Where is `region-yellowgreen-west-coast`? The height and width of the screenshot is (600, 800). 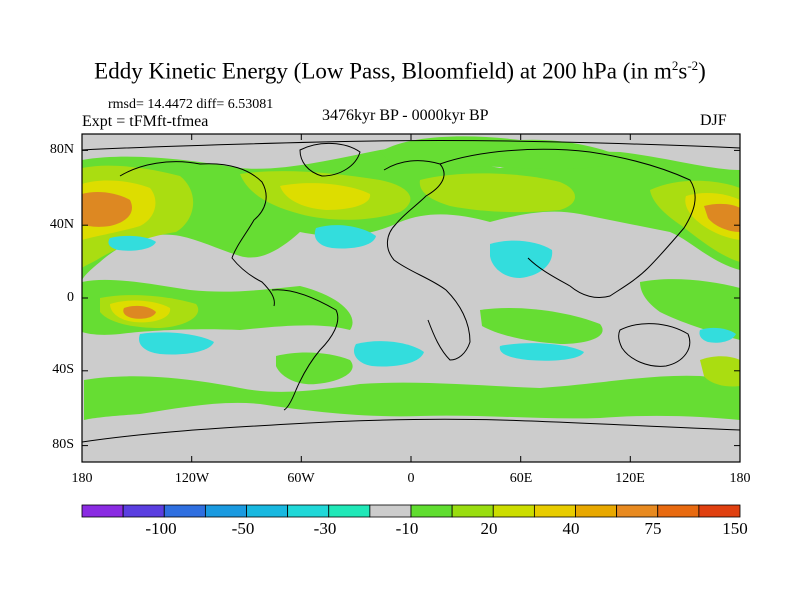
region-yellowgreen-west-coast is located at coordinates (720, 371).